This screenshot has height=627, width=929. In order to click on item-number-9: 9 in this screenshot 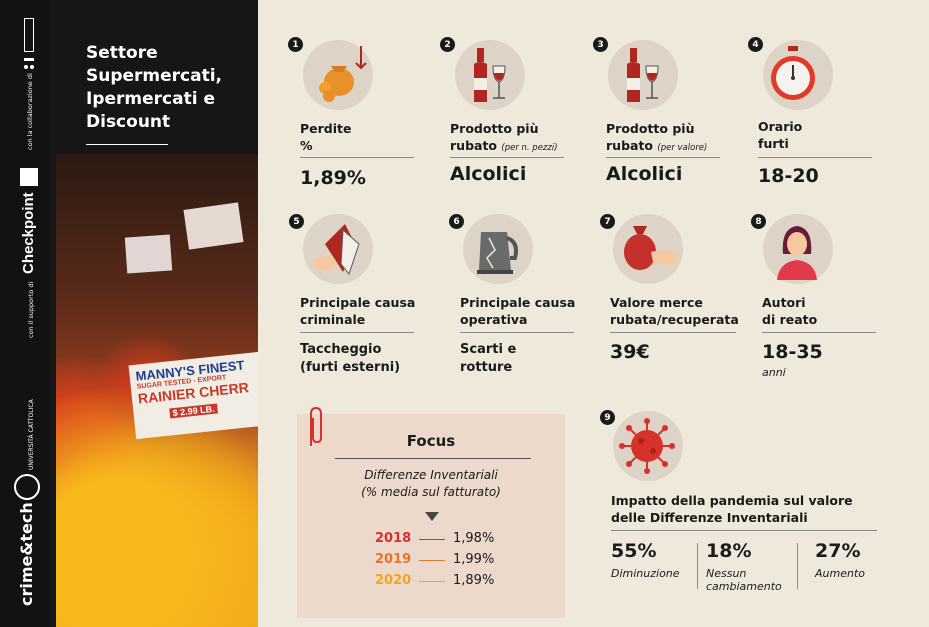, I will do `click(607, 417)`.